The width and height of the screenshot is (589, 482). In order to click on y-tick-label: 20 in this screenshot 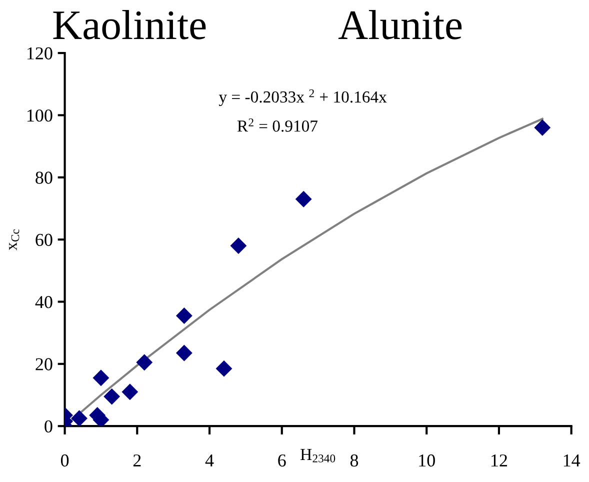, I will do `click(44, 364)`.